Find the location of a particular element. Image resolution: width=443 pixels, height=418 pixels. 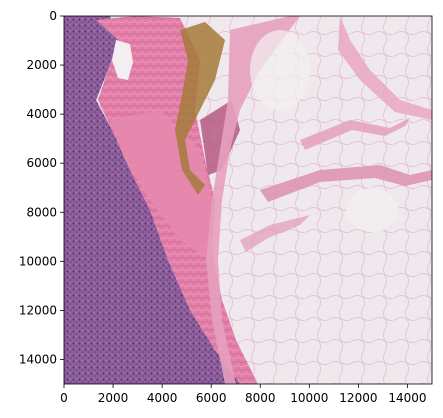

y-tick-label: 0 is located at coordinates (53, 16).